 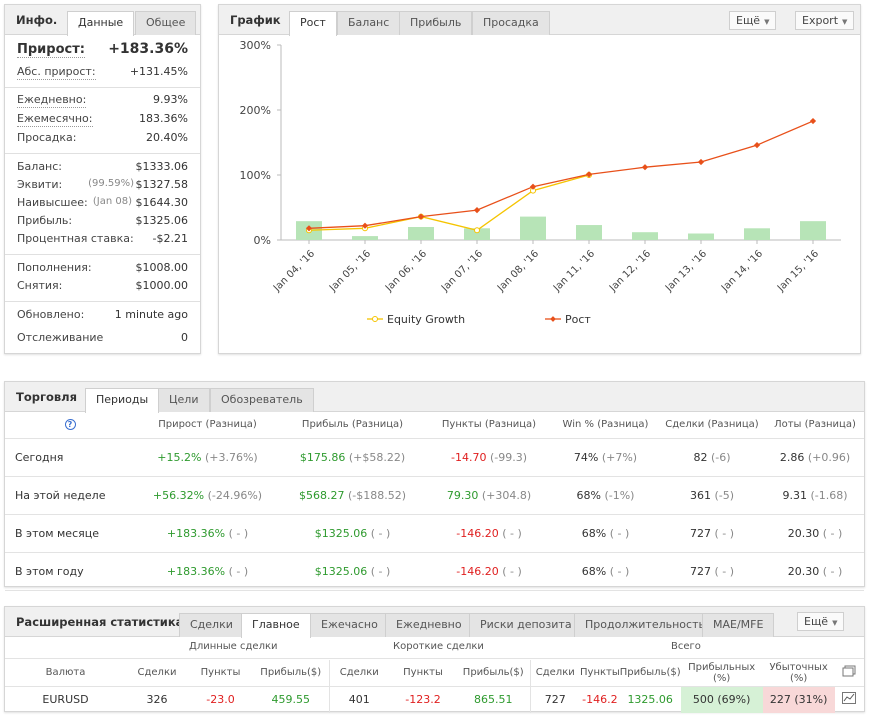 I want to click on windows-icon, so click(x=849, y=673).